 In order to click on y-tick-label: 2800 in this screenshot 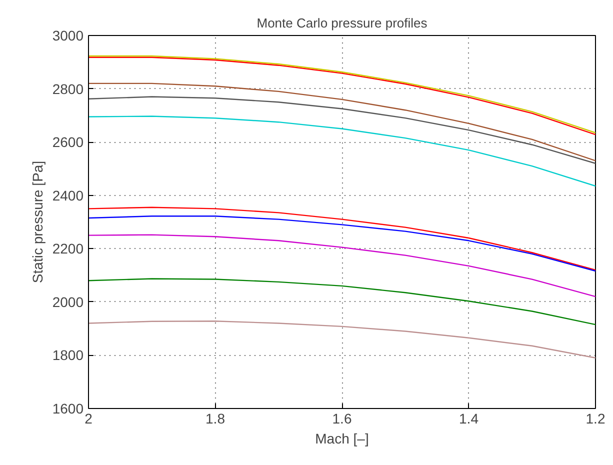, I will do `click(68, 88)`.